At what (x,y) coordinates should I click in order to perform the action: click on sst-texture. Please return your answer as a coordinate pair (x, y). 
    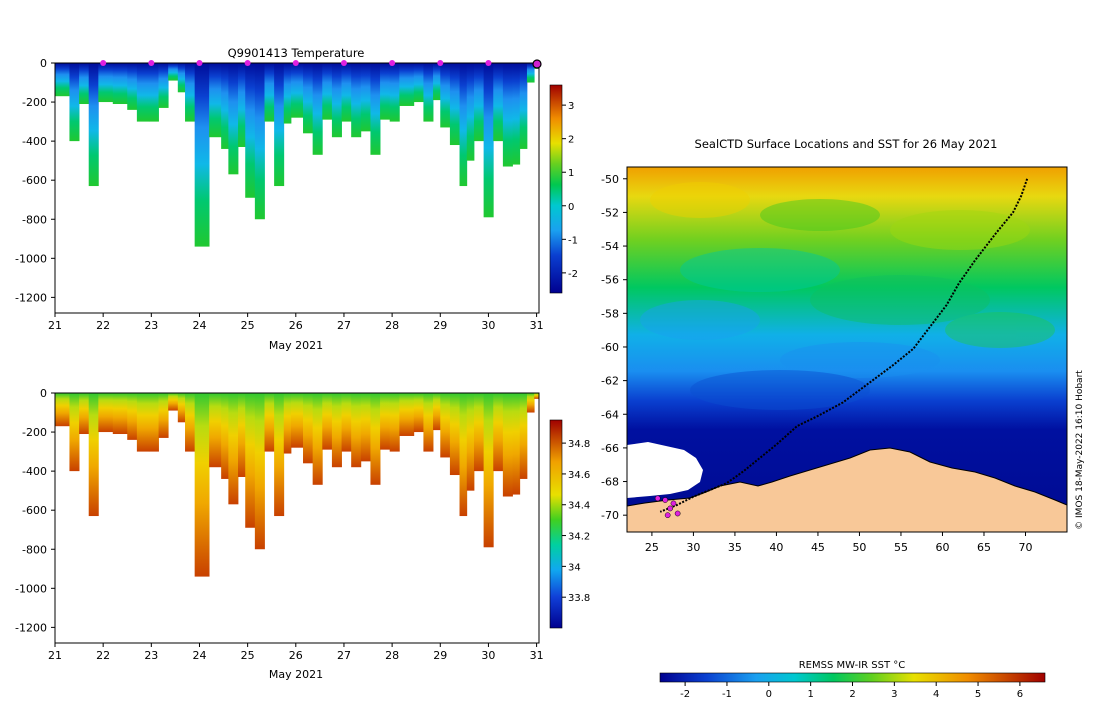
    Looking at the image, I should click on (847, 296).